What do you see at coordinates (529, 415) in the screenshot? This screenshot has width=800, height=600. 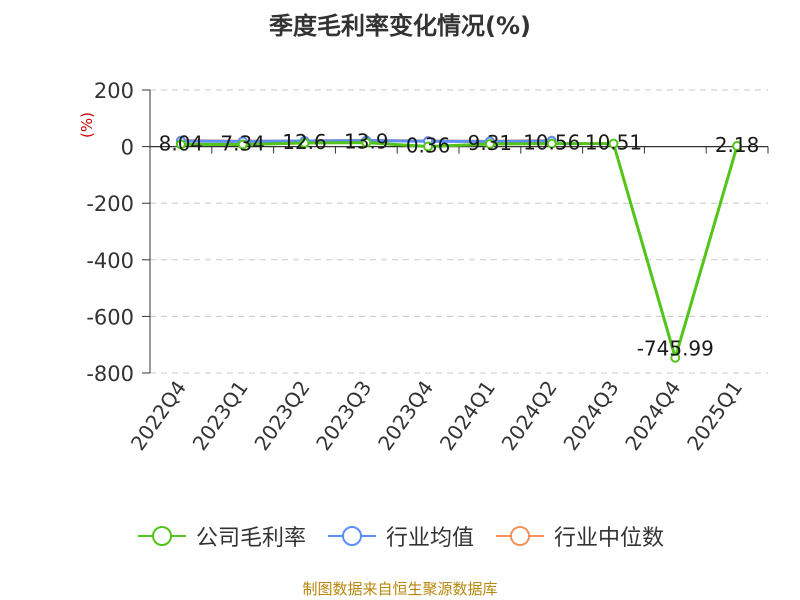 I see `x-tick-label: 2024Q2` at bounding box center [529, 415].